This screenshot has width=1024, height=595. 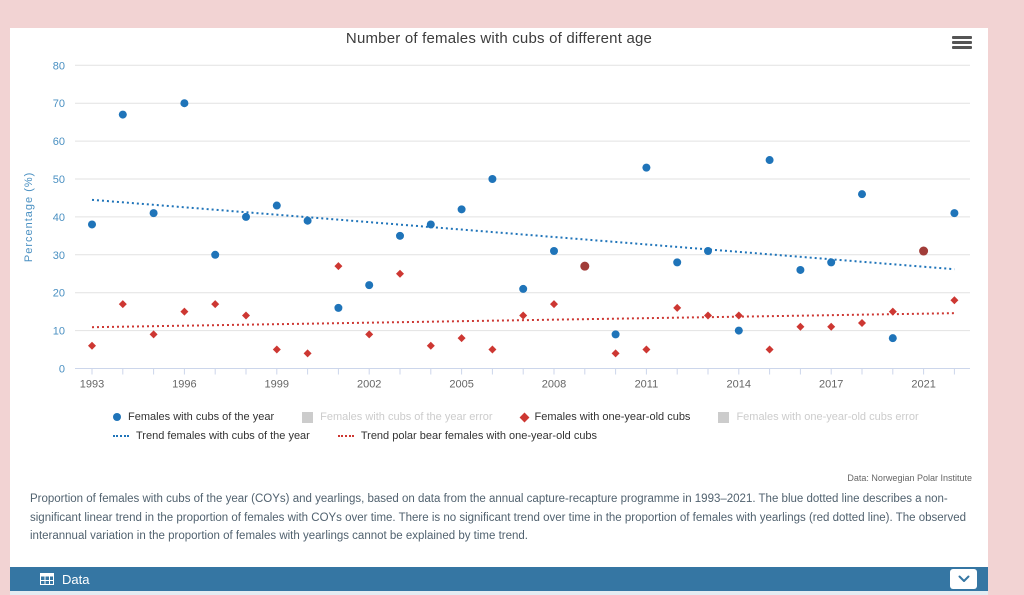 I want to click on chevron-down-icon, so click(x=963, y=579).